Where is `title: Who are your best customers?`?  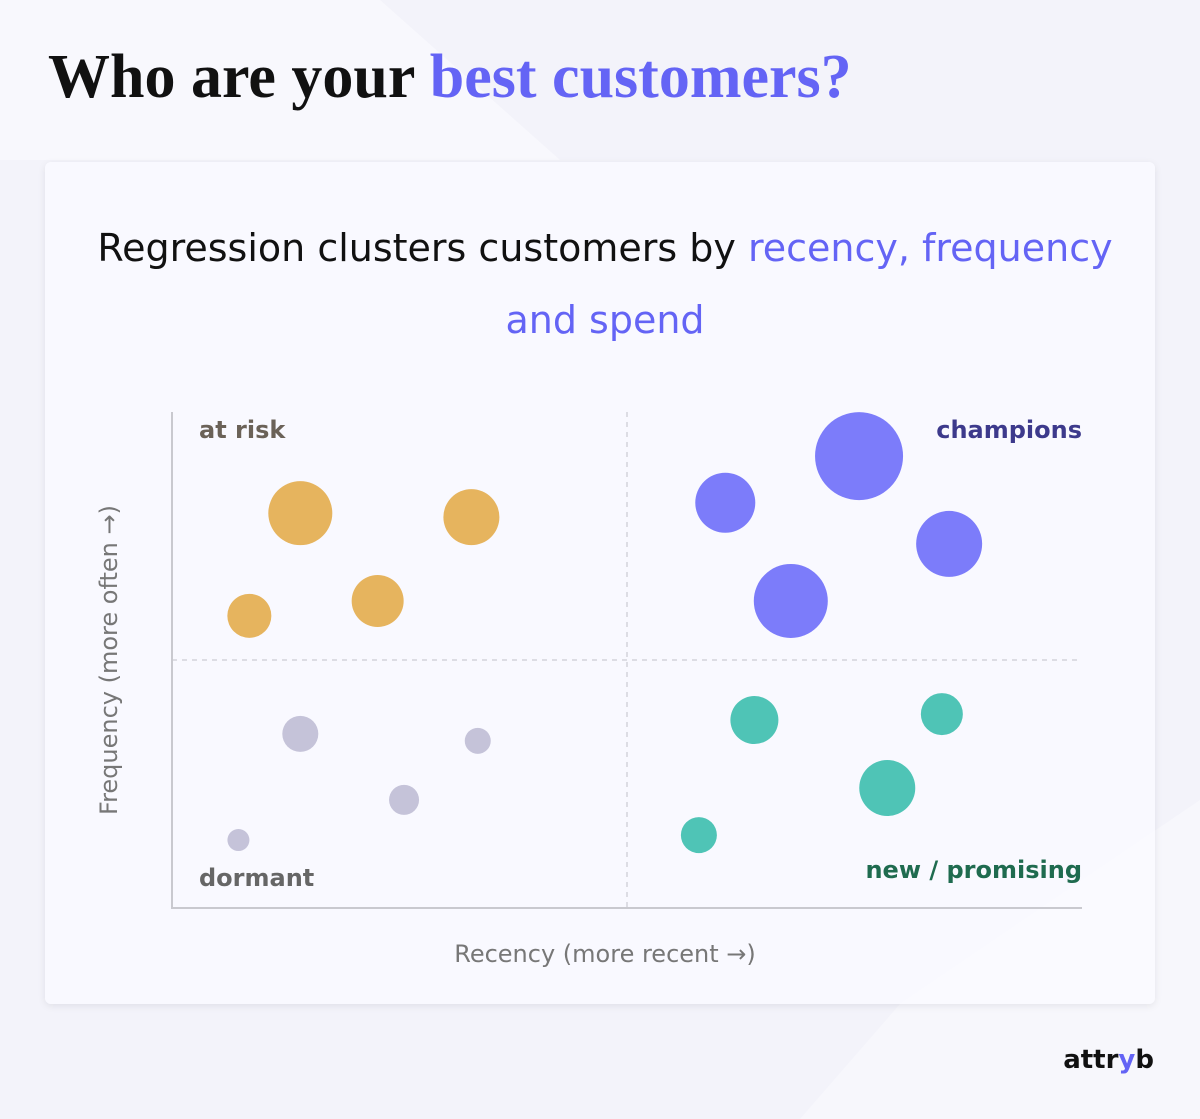
title: Who are your best customers? is located at coordinates (450, 77).